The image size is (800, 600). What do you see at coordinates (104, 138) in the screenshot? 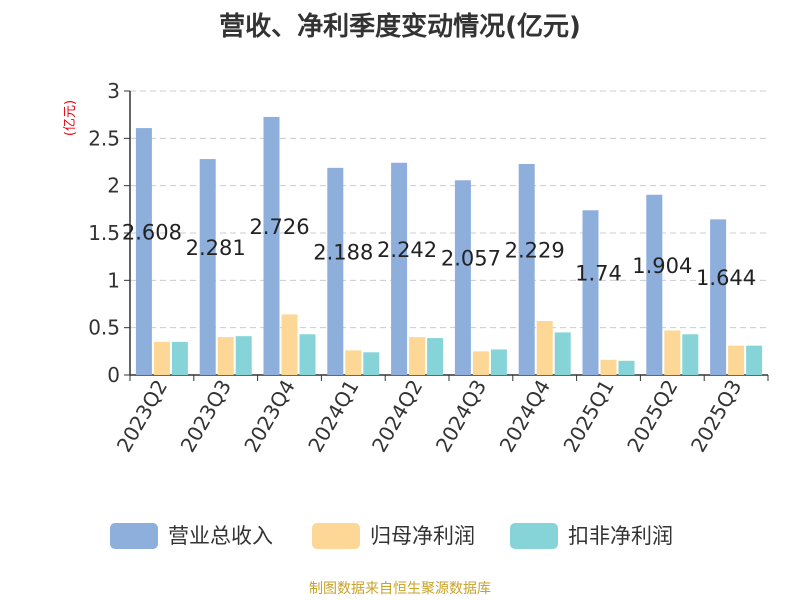
I see `y-tick-label: 2.5` at bounding box center [104, 138].